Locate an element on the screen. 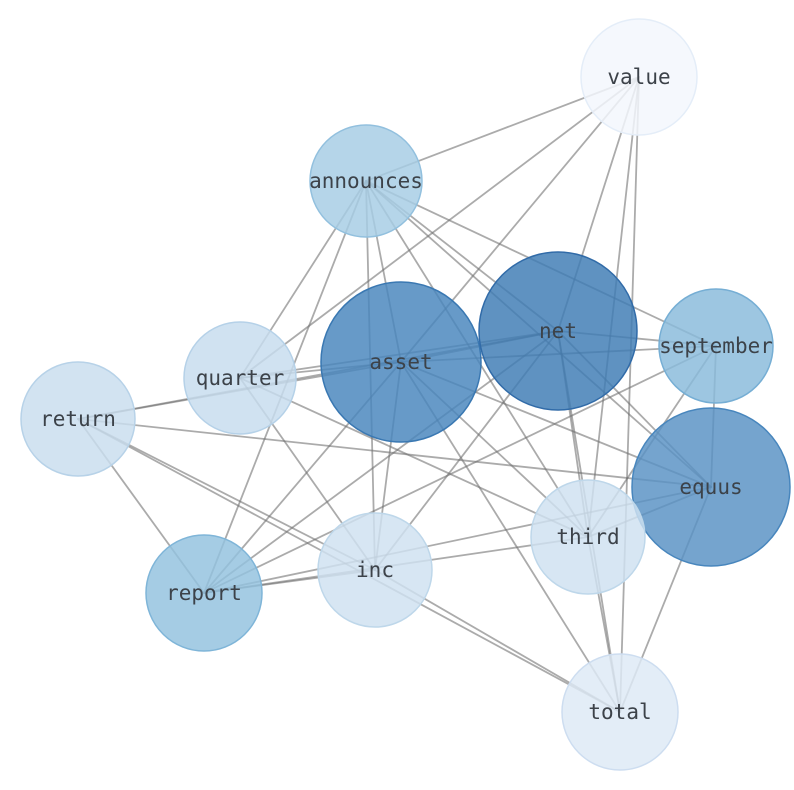 This screenshot has width=794, height=790. edge-quarter-third is located at coordinates (414, 457).